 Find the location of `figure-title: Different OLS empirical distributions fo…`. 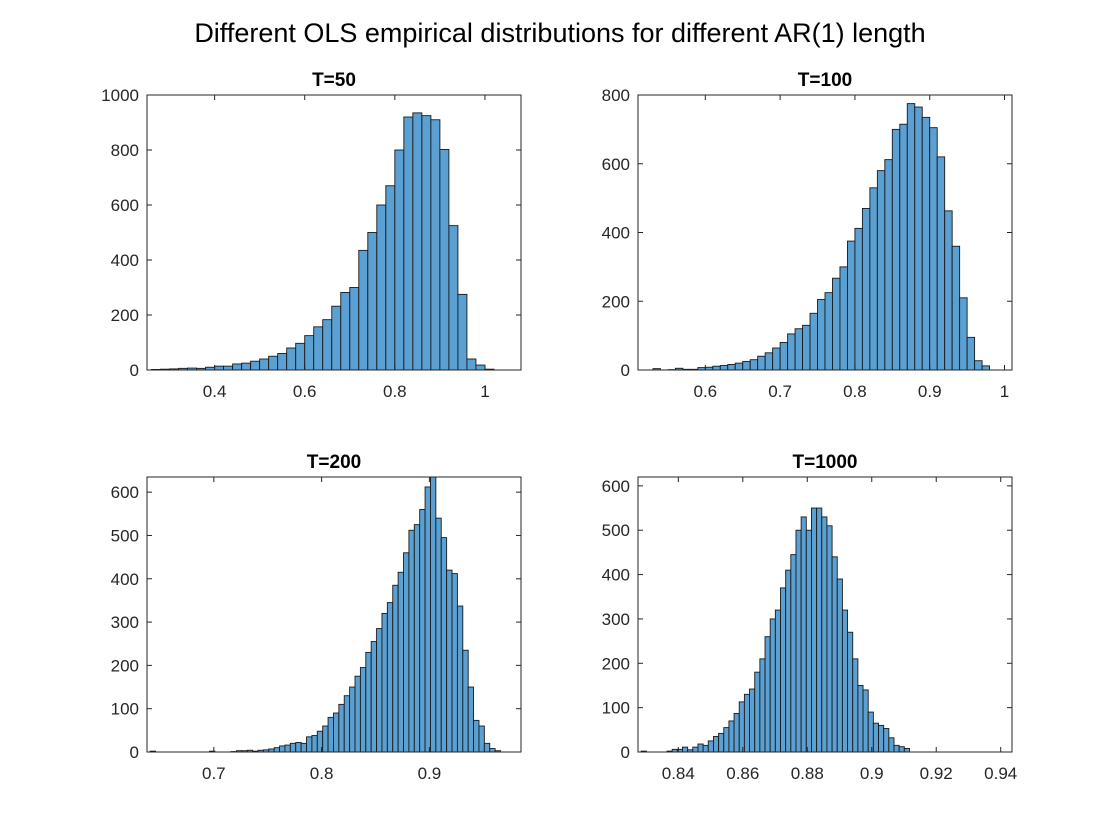

figure-title: Different OLS empirical distributions fo… is located at coordinates (560, 33).